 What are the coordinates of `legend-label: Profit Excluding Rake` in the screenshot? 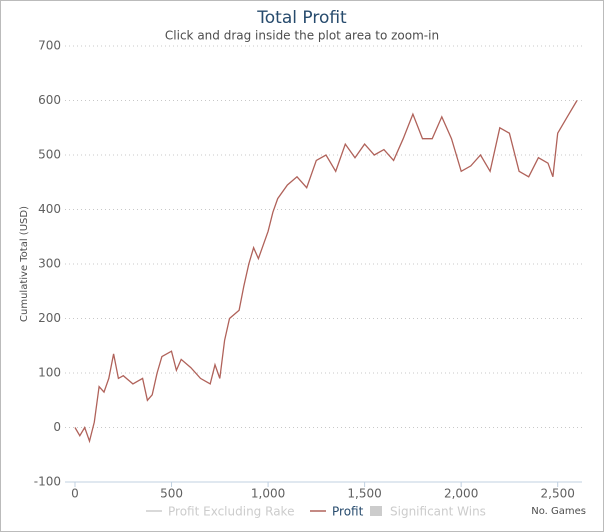 It's located at (231, 512).